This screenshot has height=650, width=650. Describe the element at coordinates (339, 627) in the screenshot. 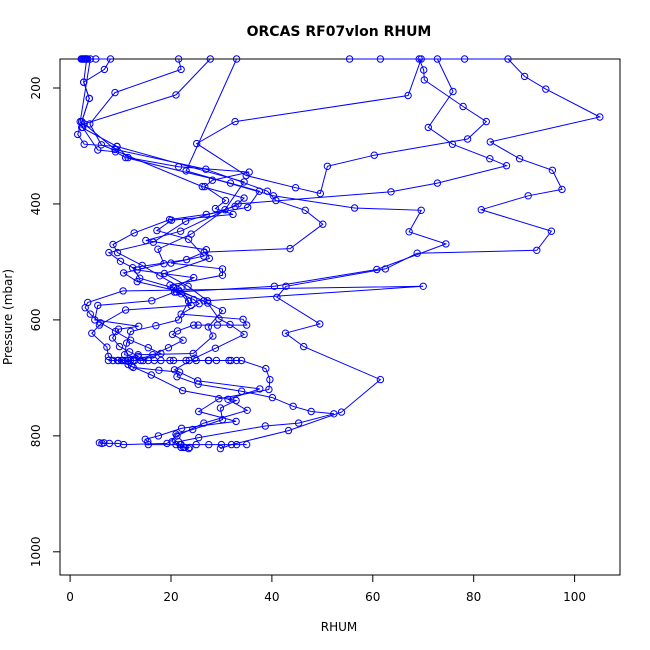

I see `x-axis-label: RHUM` at that location.